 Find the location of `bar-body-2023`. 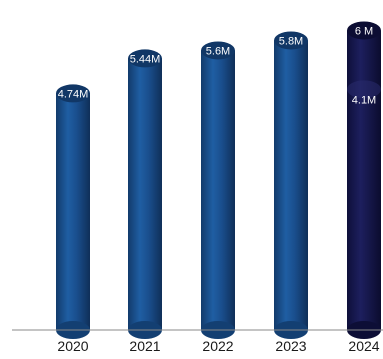

bar-body-2023 is located at coordinates (291, 185).